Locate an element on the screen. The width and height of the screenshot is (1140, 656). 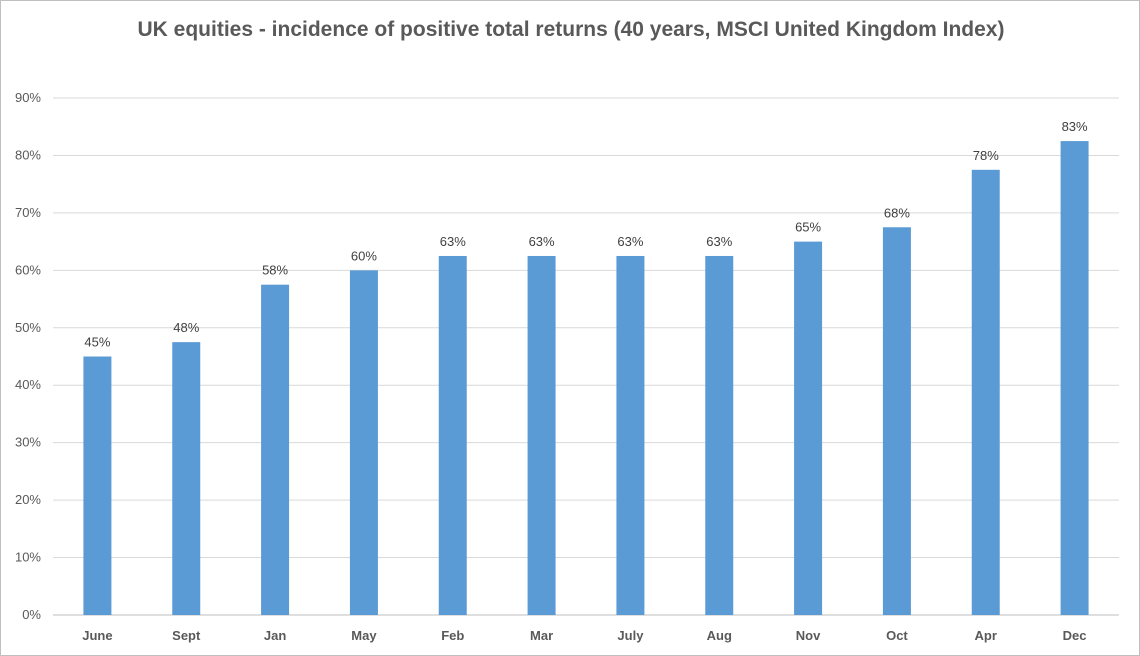
y-tick-label: 50% is located at coordinates (28, 327).